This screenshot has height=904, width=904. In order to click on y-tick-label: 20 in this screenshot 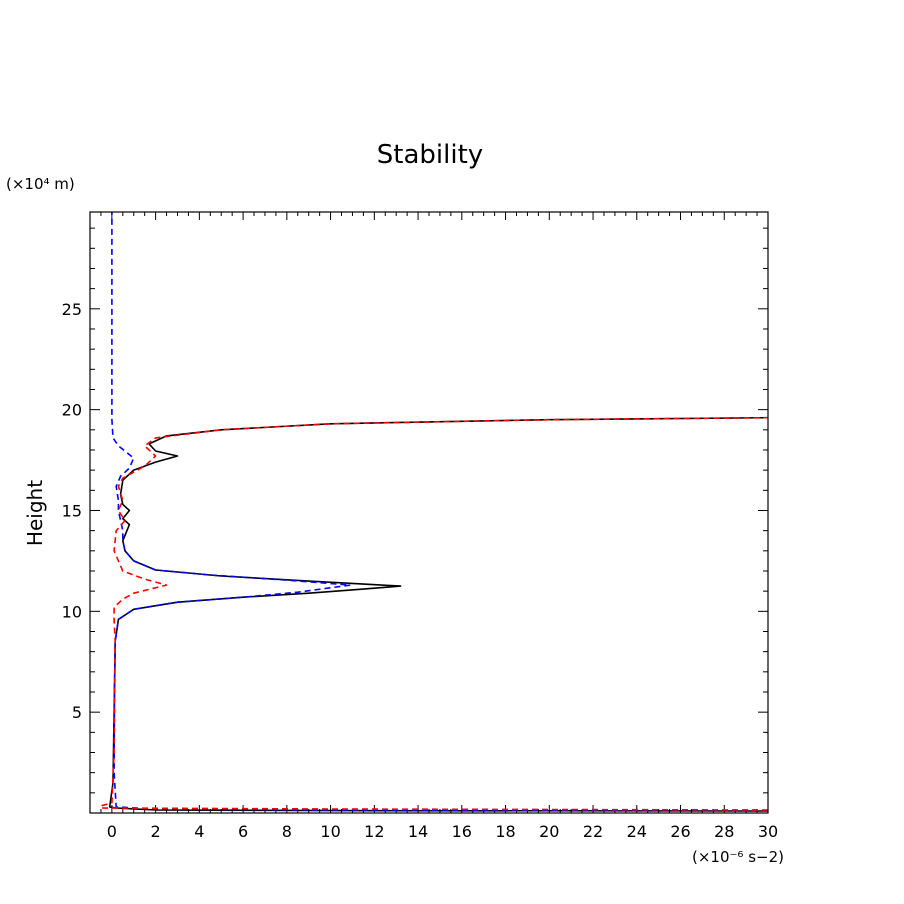, I will do `click(72, 410)`.